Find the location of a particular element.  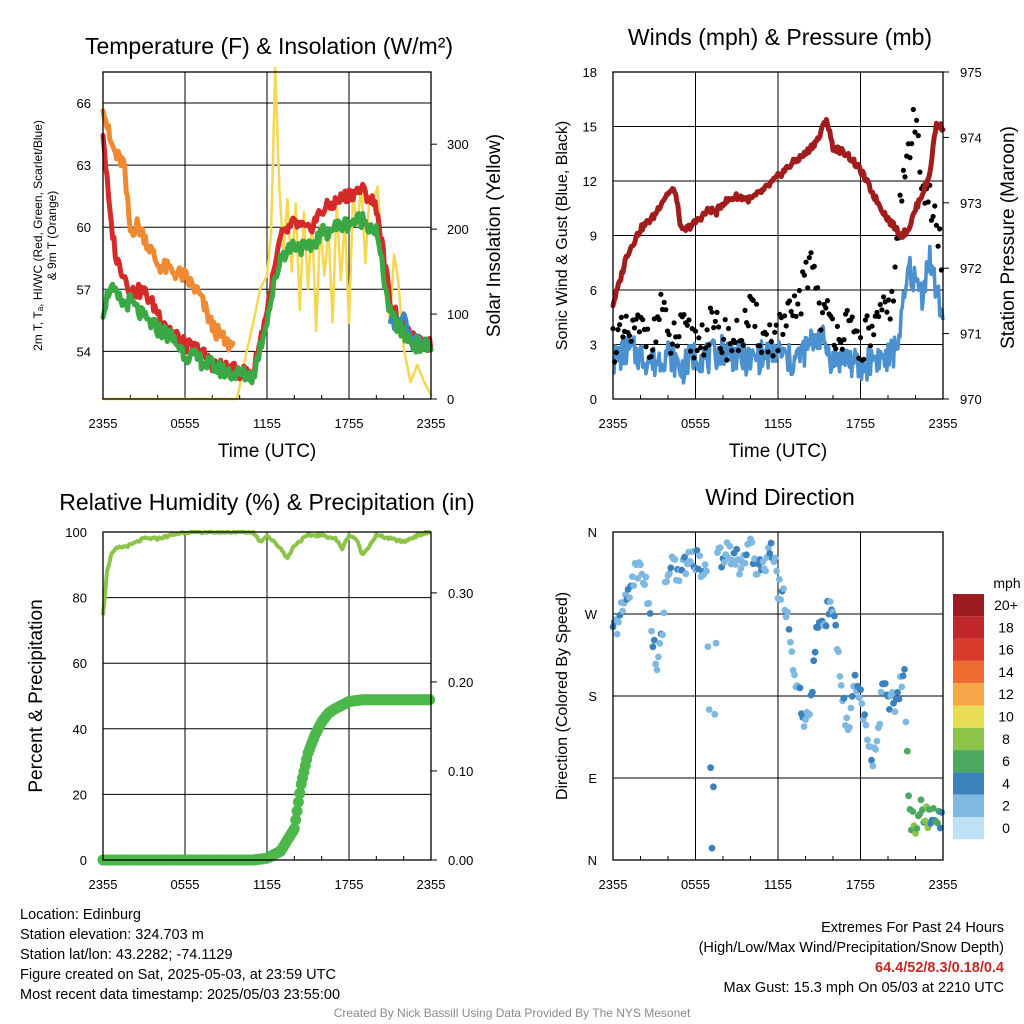

rh-y2-tick-label: 0.20 is located at coordinates (460, 682).